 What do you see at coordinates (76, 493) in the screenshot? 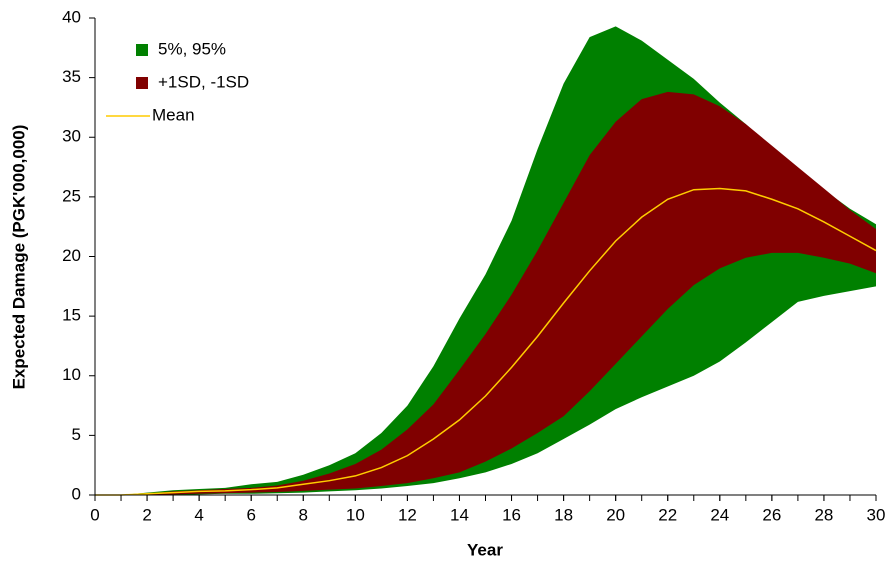
I see `y-tick-label: 0` at bounding box center [76, 493].